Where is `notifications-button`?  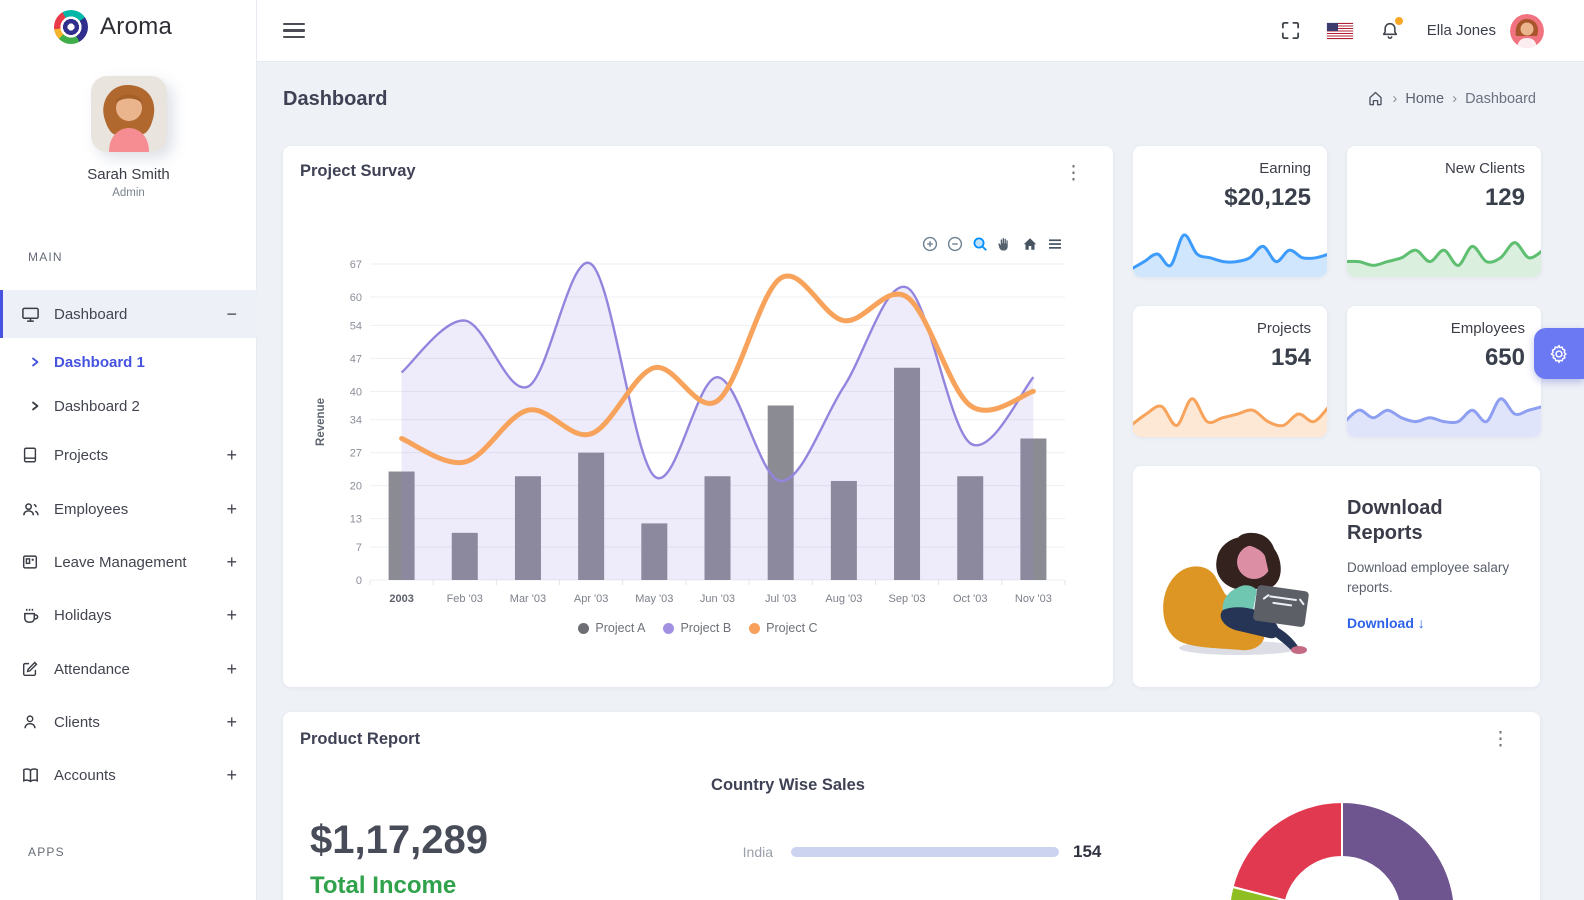 notifications-button is located at coordinates (1391, 29).